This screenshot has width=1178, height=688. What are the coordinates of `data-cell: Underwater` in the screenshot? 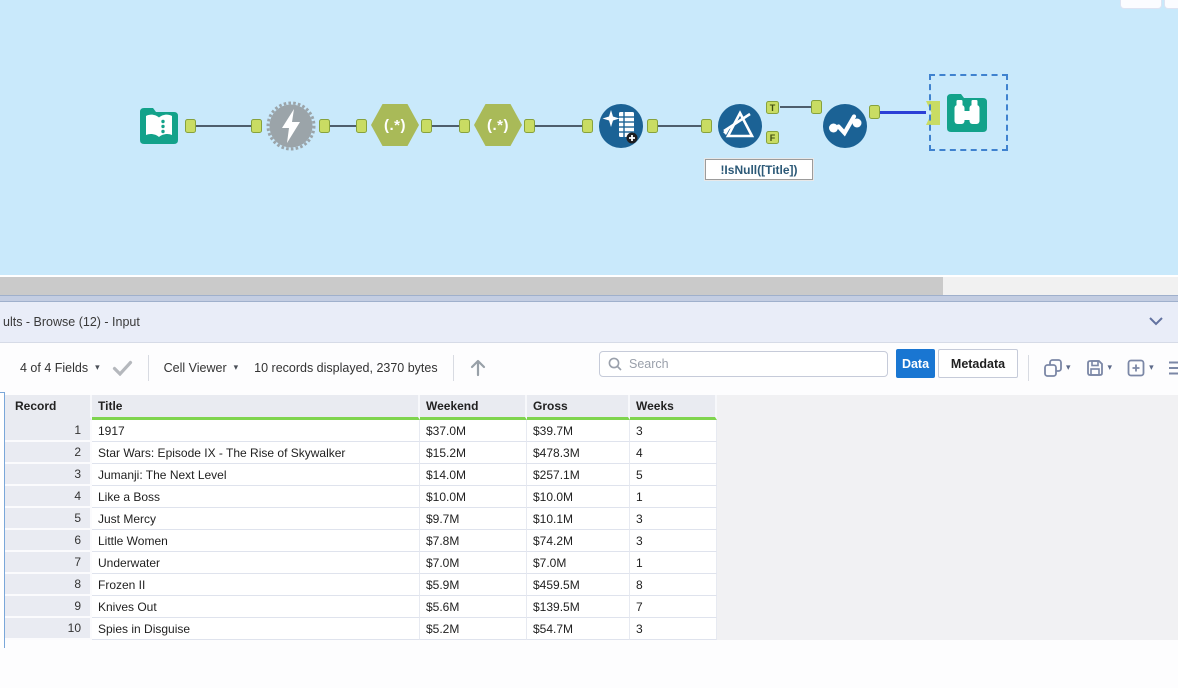 It's located at (256, 563).